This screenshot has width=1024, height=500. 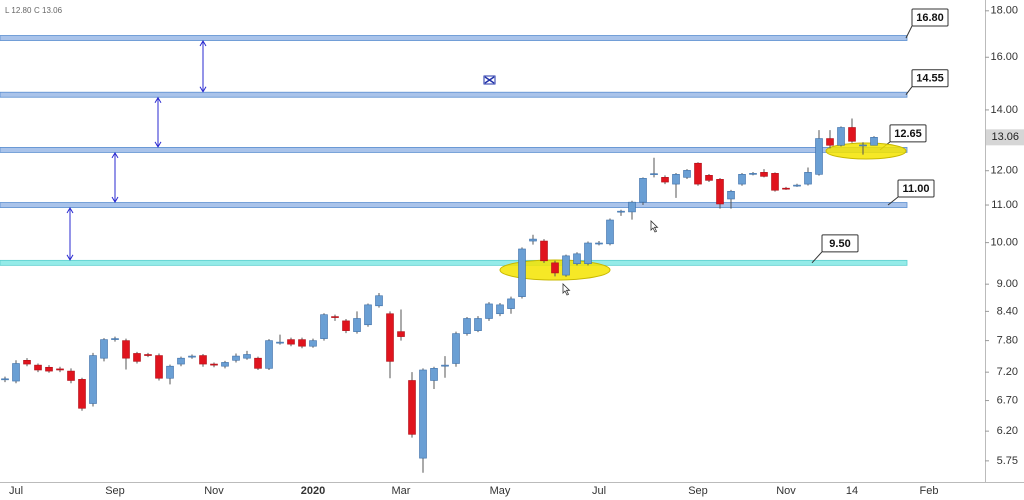 I want to click on level-label: 14.55, so click(x=930, y=79).